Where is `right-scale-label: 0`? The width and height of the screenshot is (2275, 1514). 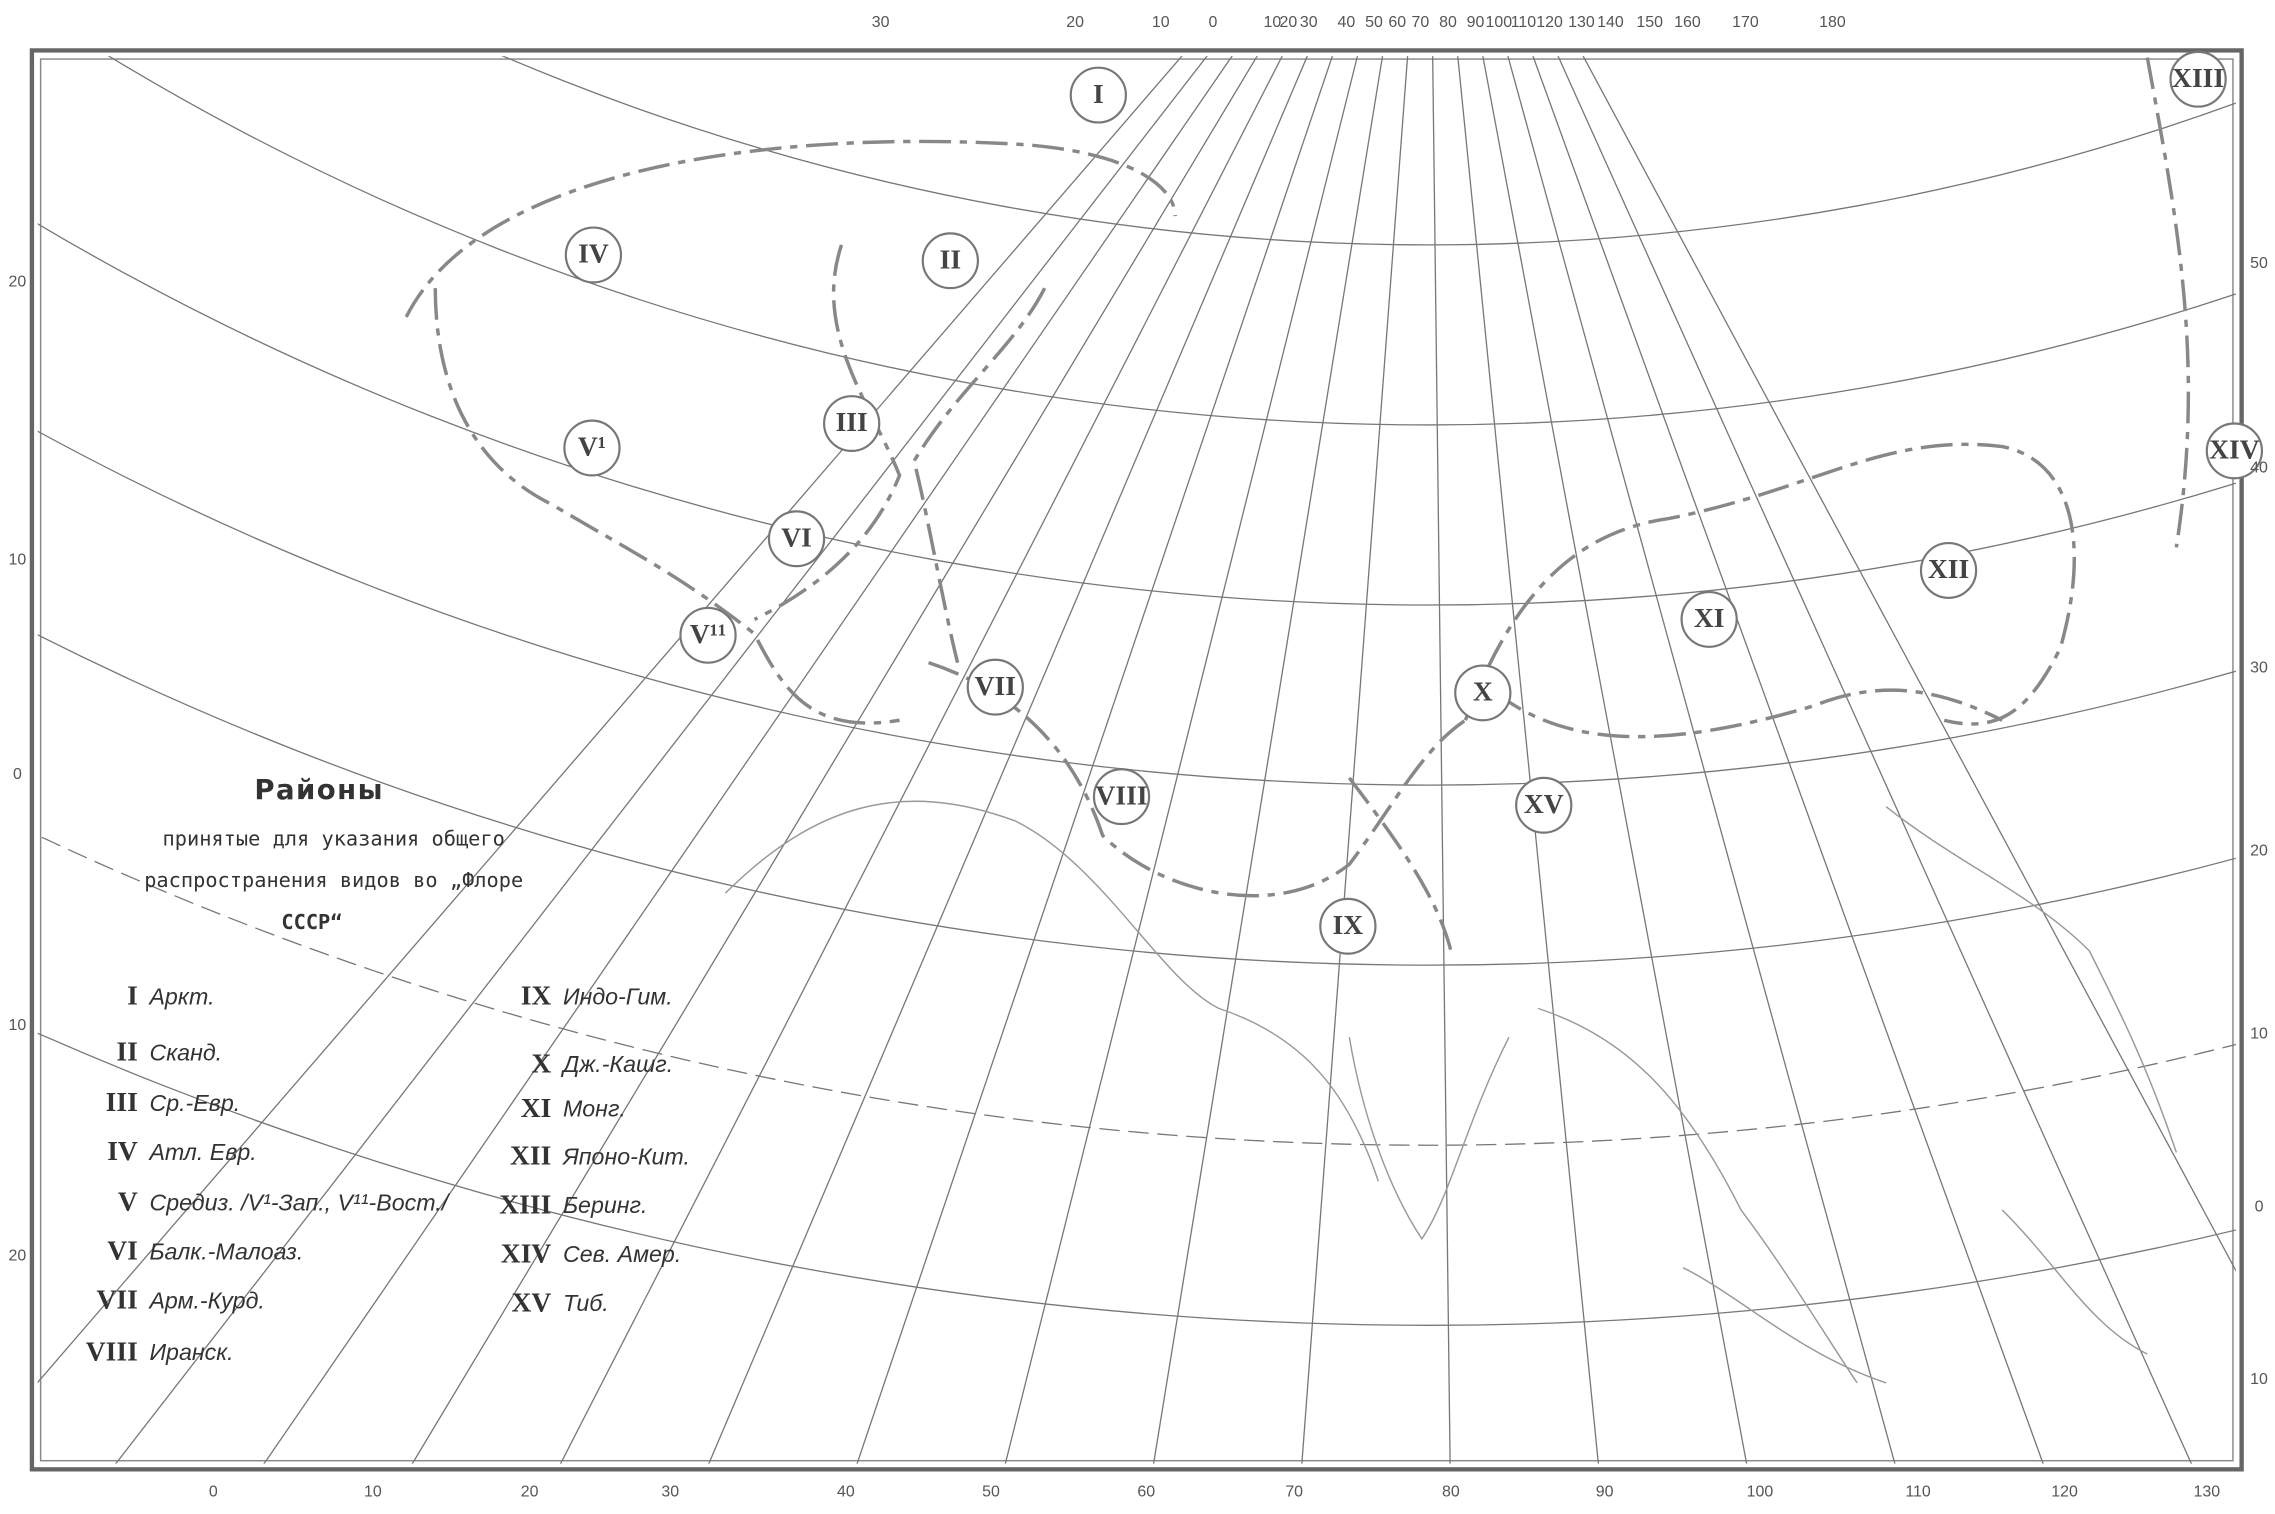 right-scale-label: 0 is located at coordinates (2259, 1206).